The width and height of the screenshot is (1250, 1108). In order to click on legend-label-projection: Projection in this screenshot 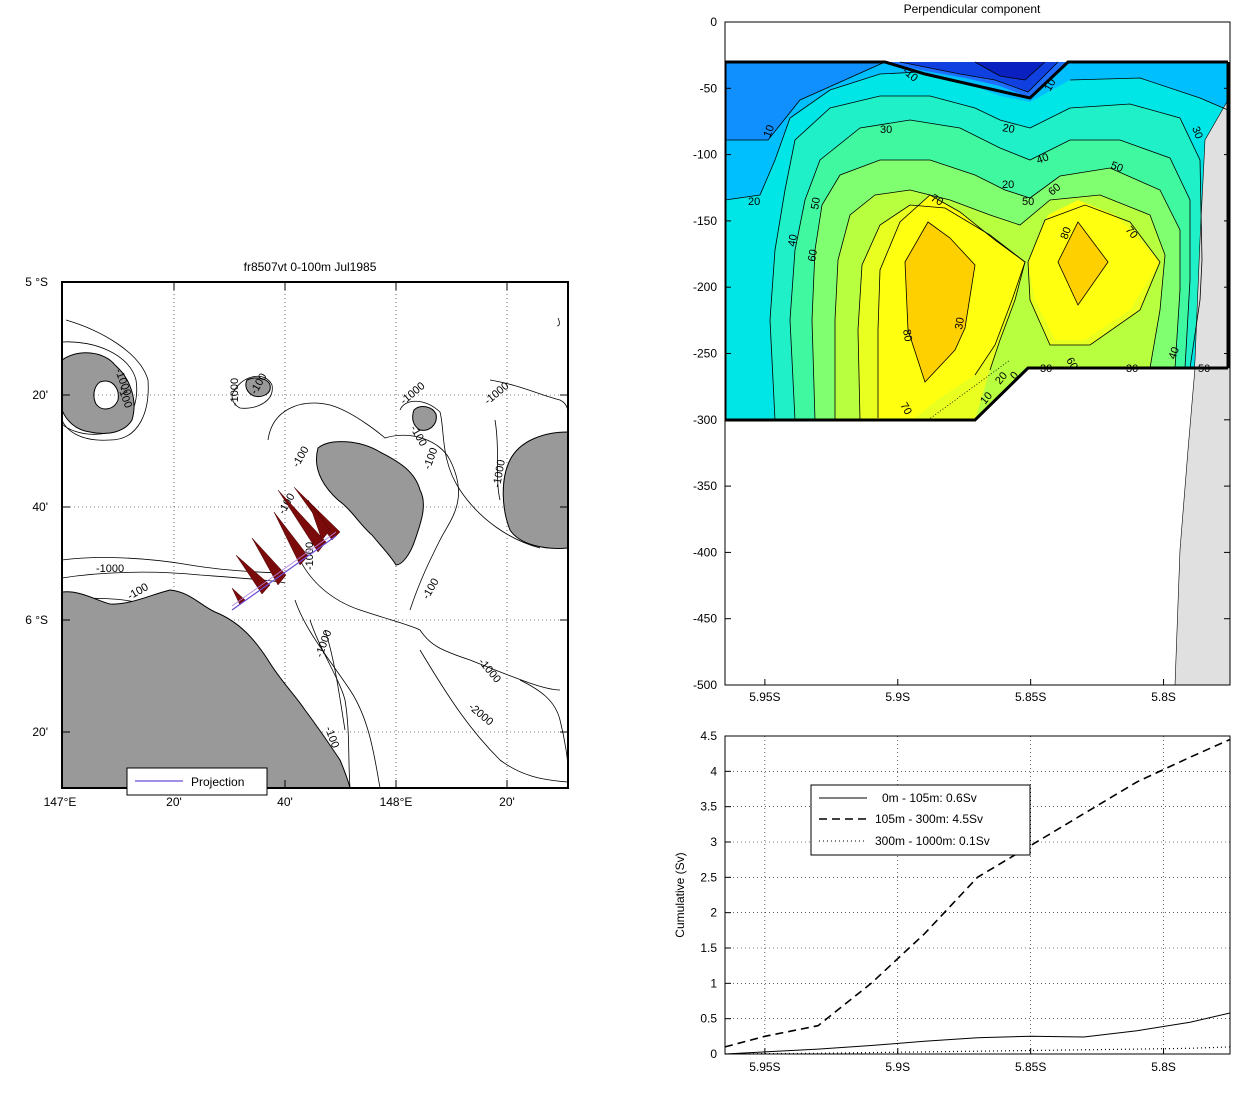, I will do `click(217, 782)`.